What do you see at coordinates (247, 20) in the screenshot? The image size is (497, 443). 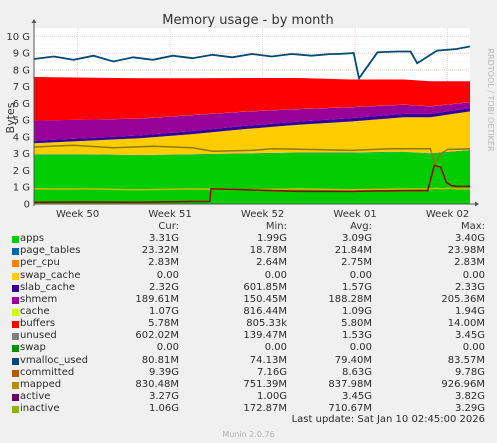 I see `chart-title: Memory usage - by month` at bounding box center [247, 20].